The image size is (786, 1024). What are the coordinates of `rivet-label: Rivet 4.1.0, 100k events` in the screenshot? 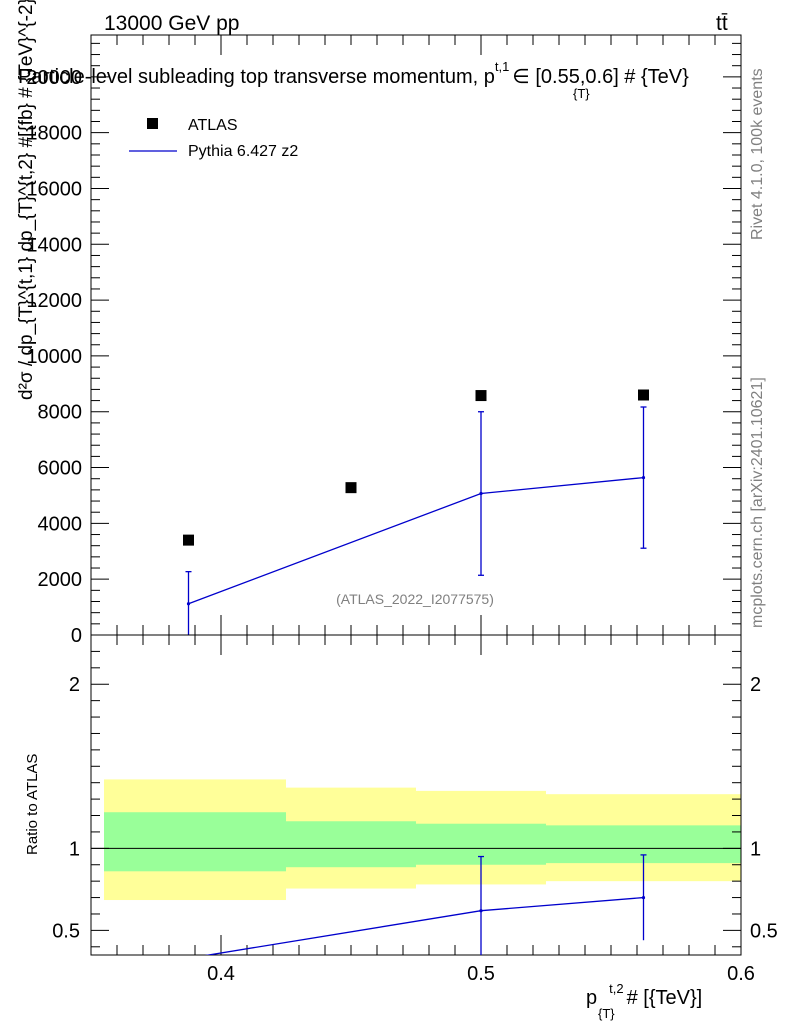 It's located at (757, 154).